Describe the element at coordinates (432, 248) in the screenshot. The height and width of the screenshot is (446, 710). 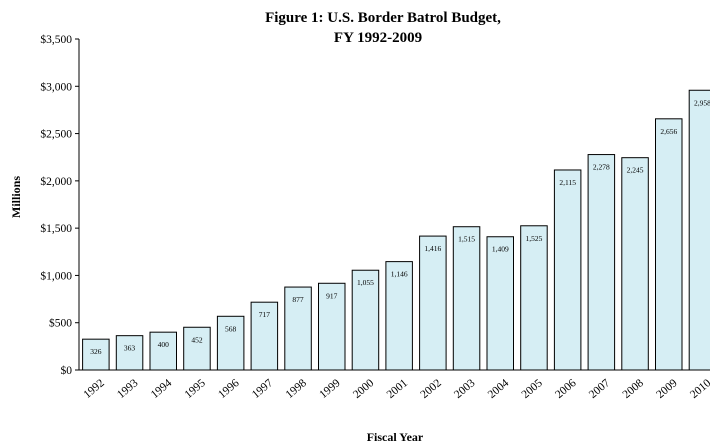
I see `bar-value-label: 1,416` at that location.